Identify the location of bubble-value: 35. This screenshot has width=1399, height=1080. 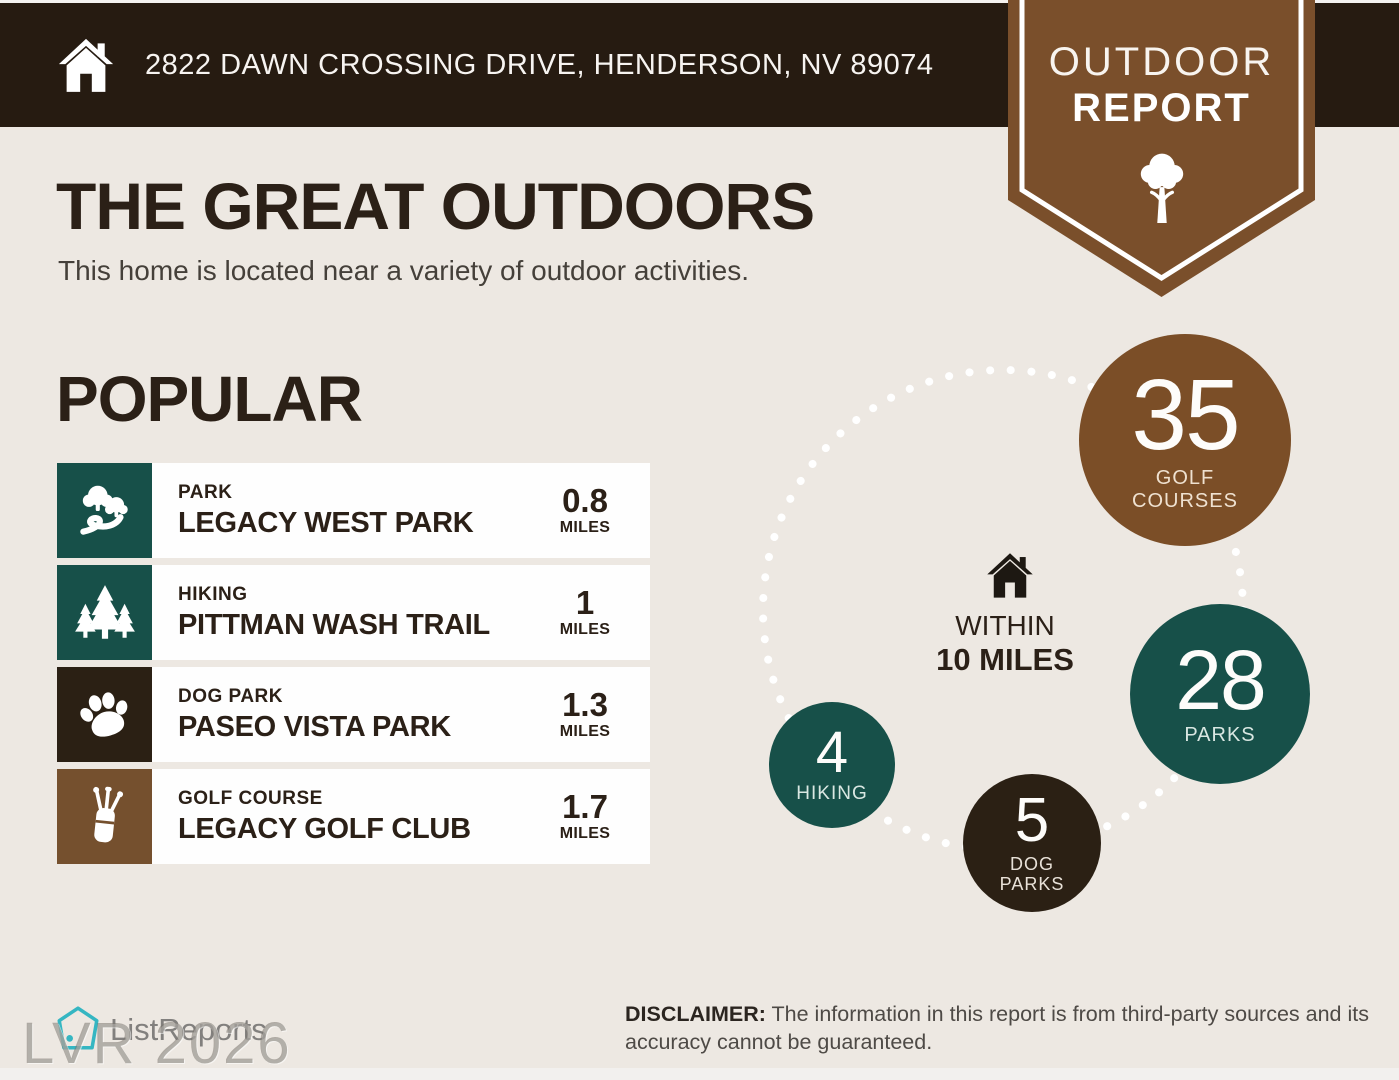
(1185, 415).